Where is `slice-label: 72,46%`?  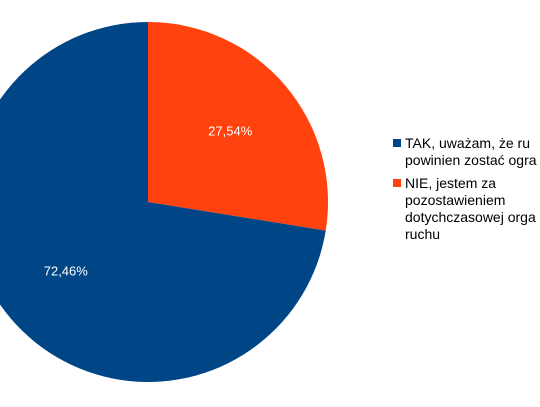
slice-label: 72,46% is located at coordinates (66, 270).